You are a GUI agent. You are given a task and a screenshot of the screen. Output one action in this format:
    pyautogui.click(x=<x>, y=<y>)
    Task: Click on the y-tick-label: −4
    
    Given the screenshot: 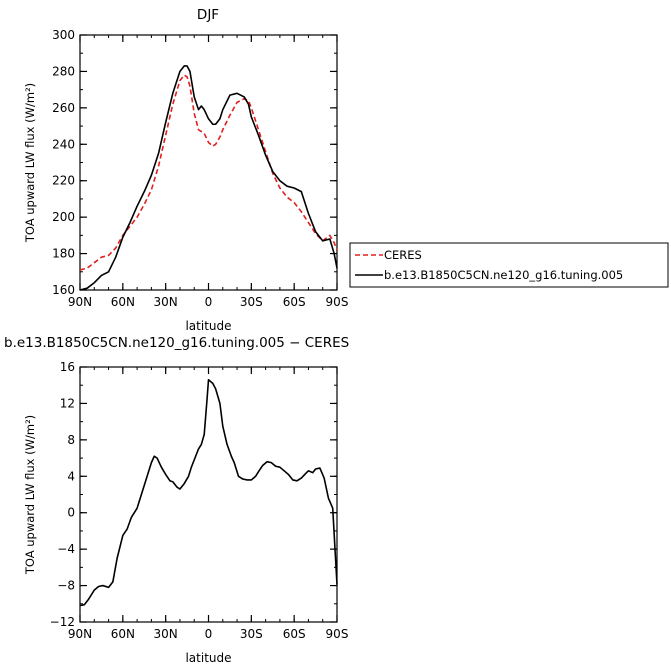 What is the action you would take?
    pyautogui.click(x=66, y=549)
    